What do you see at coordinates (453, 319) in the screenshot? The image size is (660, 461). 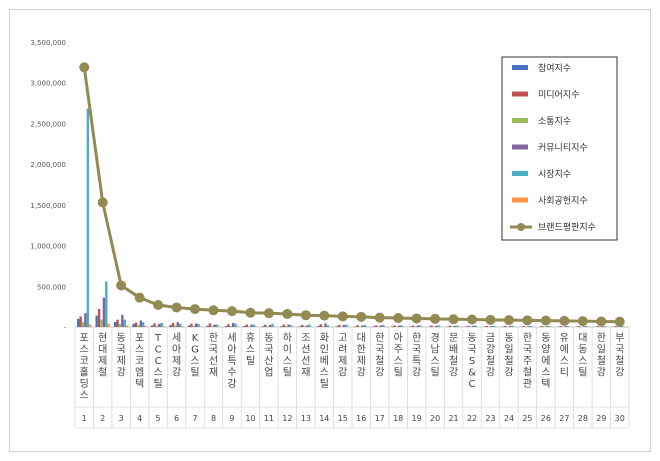 I see `point-브랜드평판지수-20` at bounding box center [453, 319].